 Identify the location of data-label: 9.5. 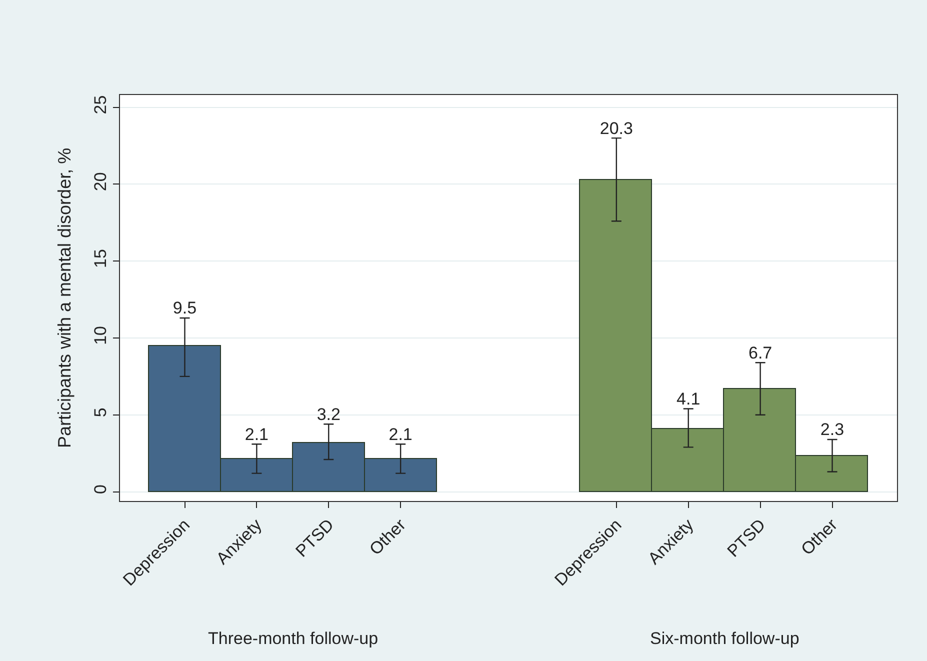
(184, 308).